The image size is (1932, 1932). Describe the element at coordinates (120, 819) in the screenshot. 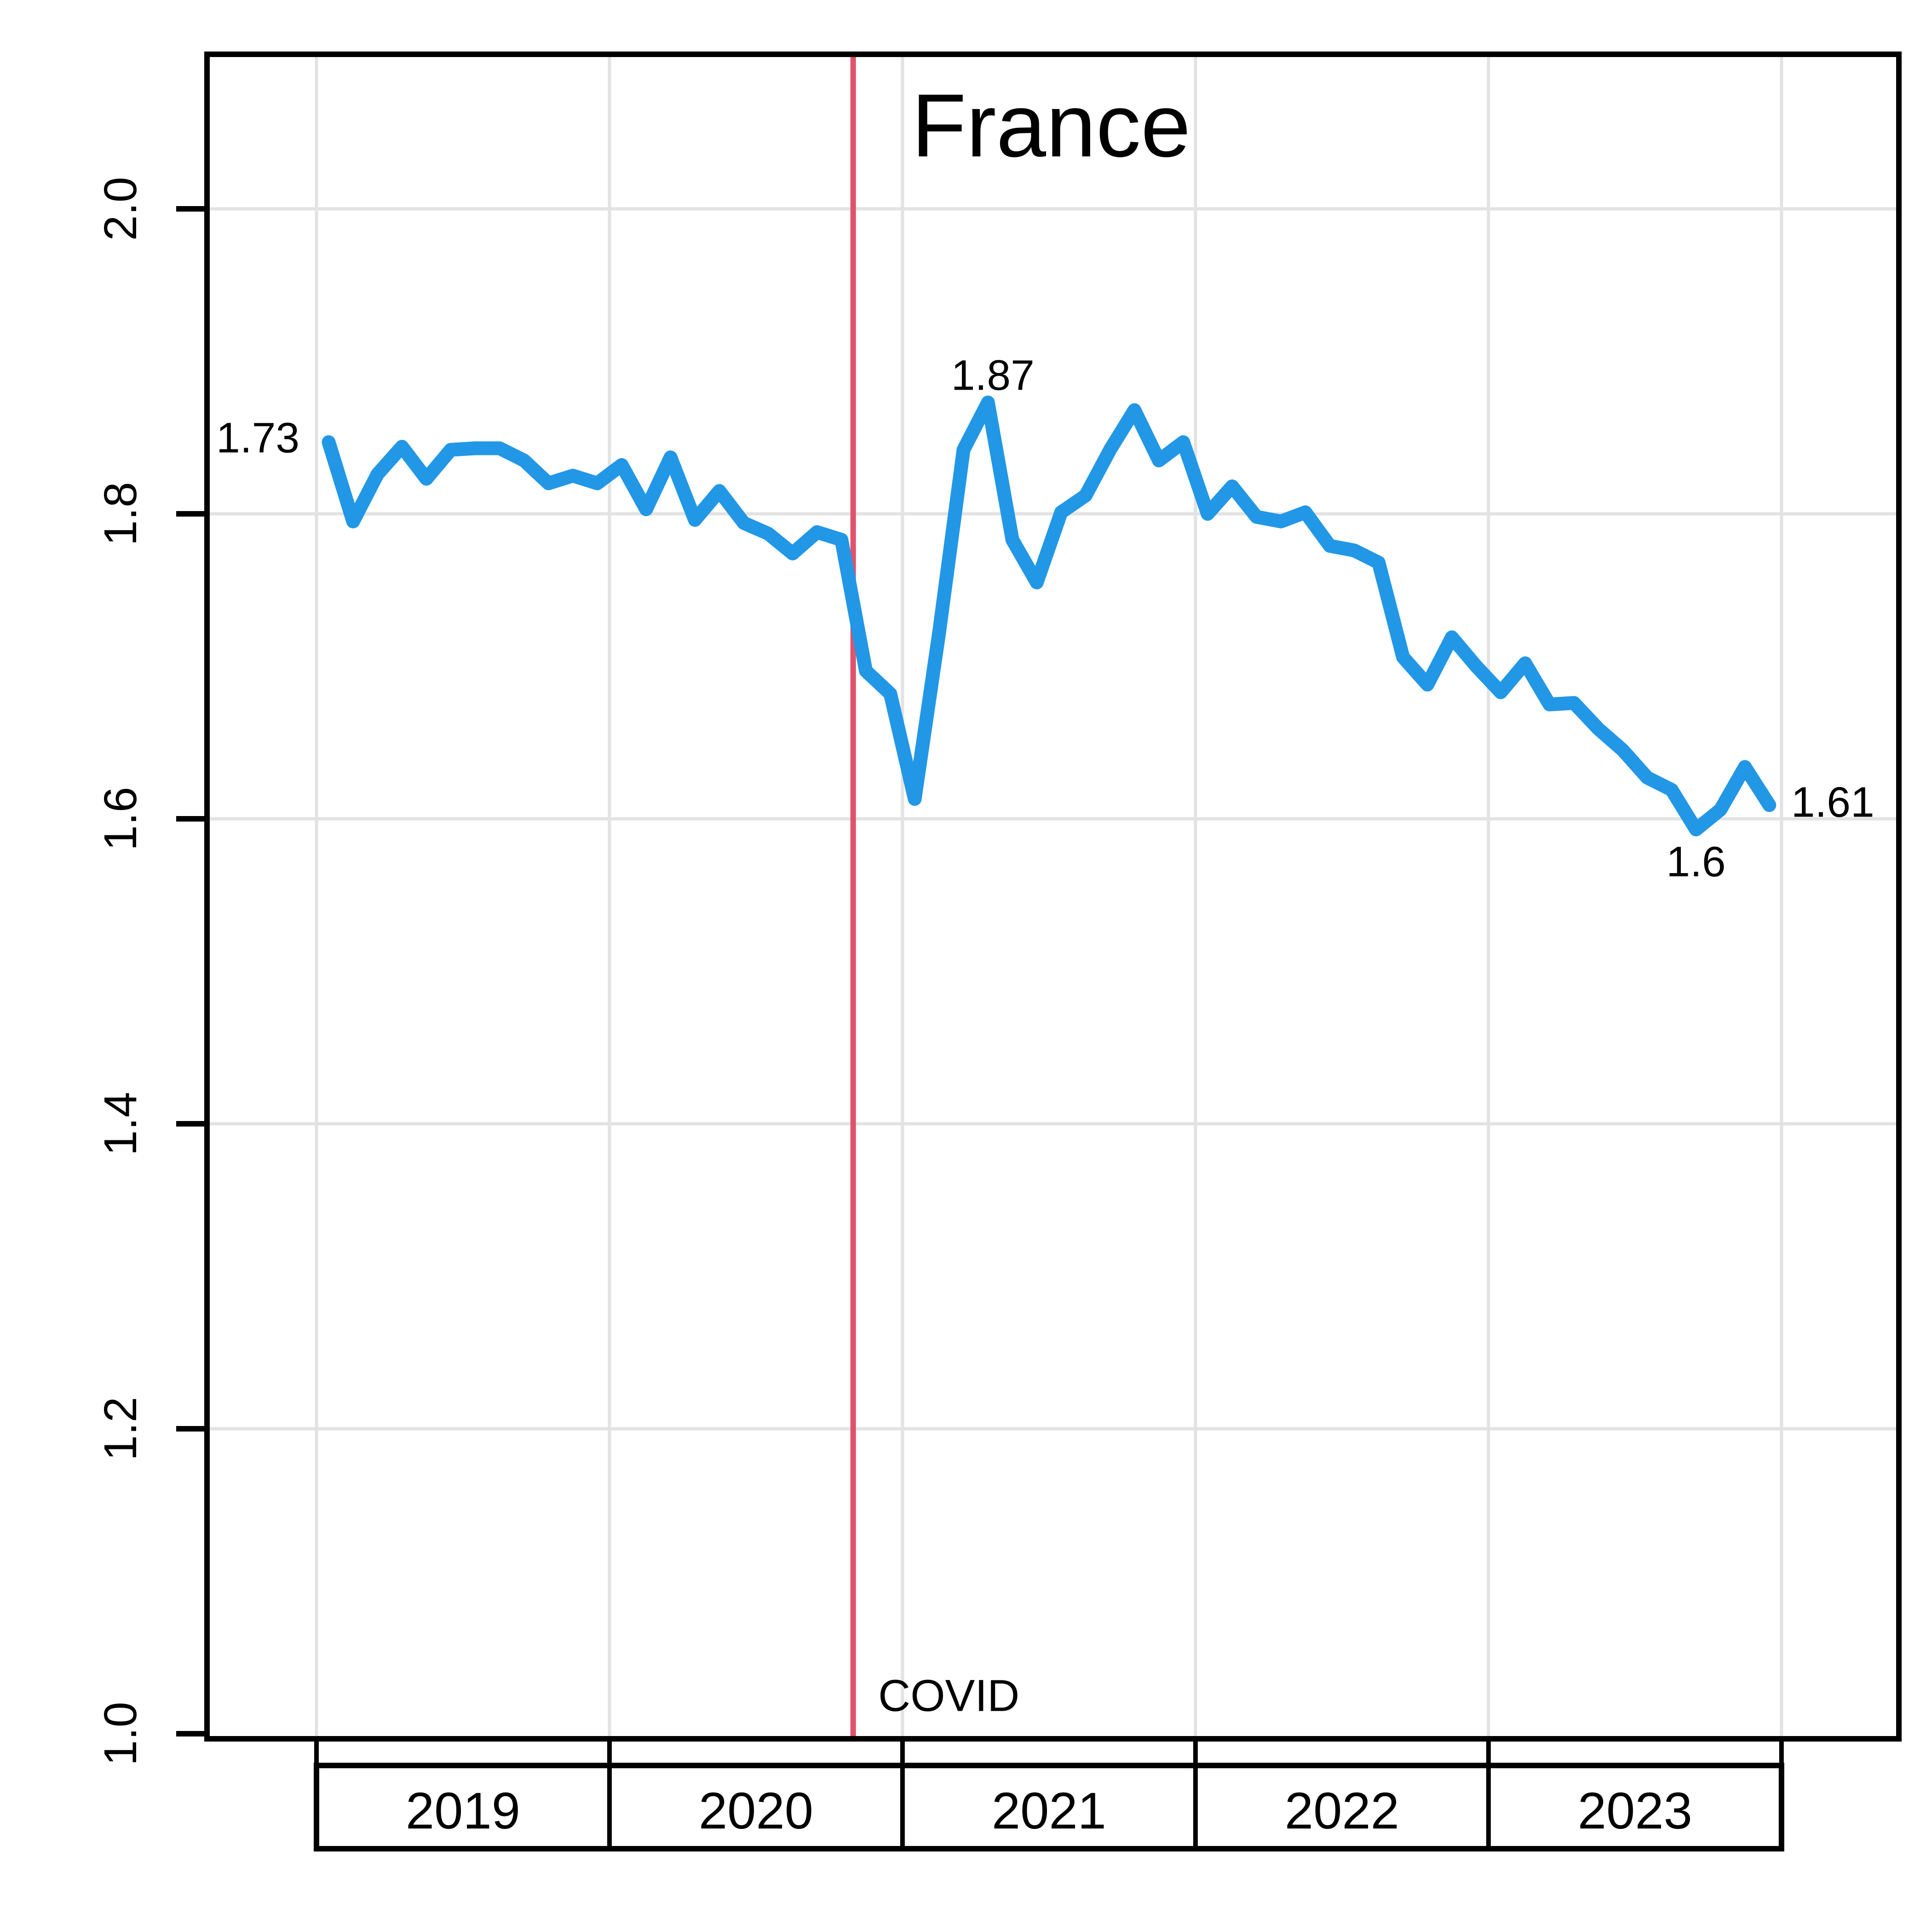

I see `y-tick-label: 1.6` at that location.